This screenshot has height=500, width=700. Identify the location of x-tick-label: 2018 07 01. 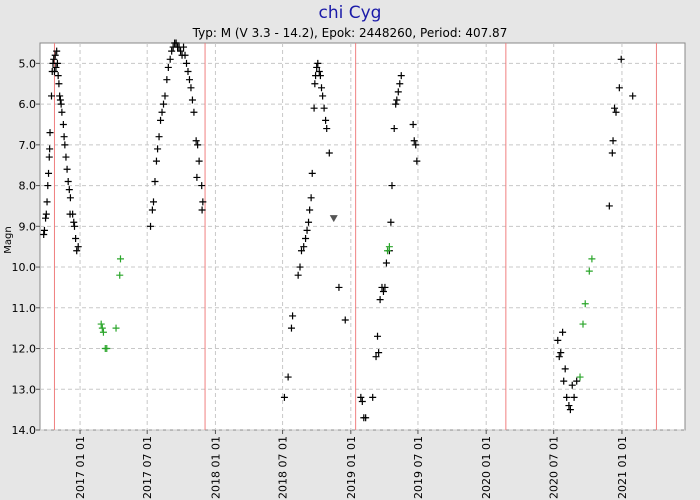
(283, 467).